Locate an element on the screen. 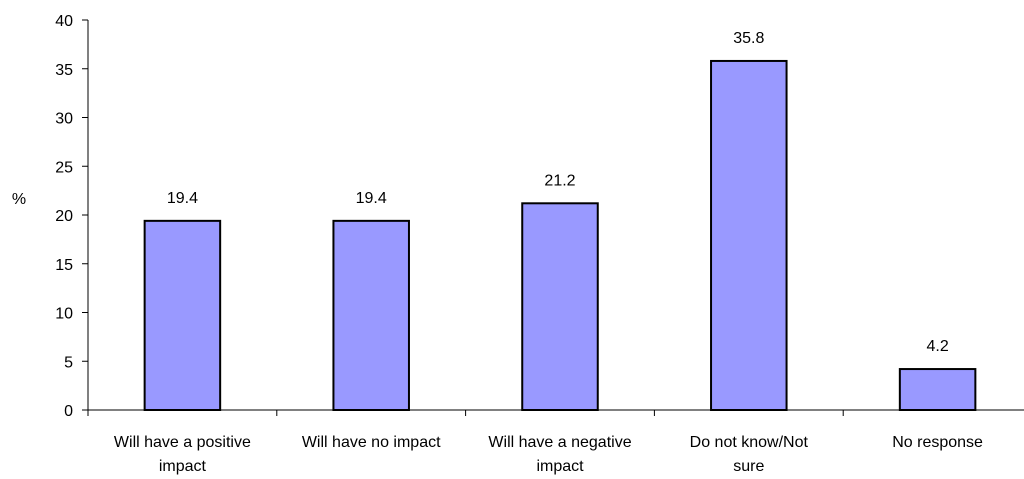 This screenshot has height=479, width=1024. y-tick-label: 30 is located at coordinates (64, 119).